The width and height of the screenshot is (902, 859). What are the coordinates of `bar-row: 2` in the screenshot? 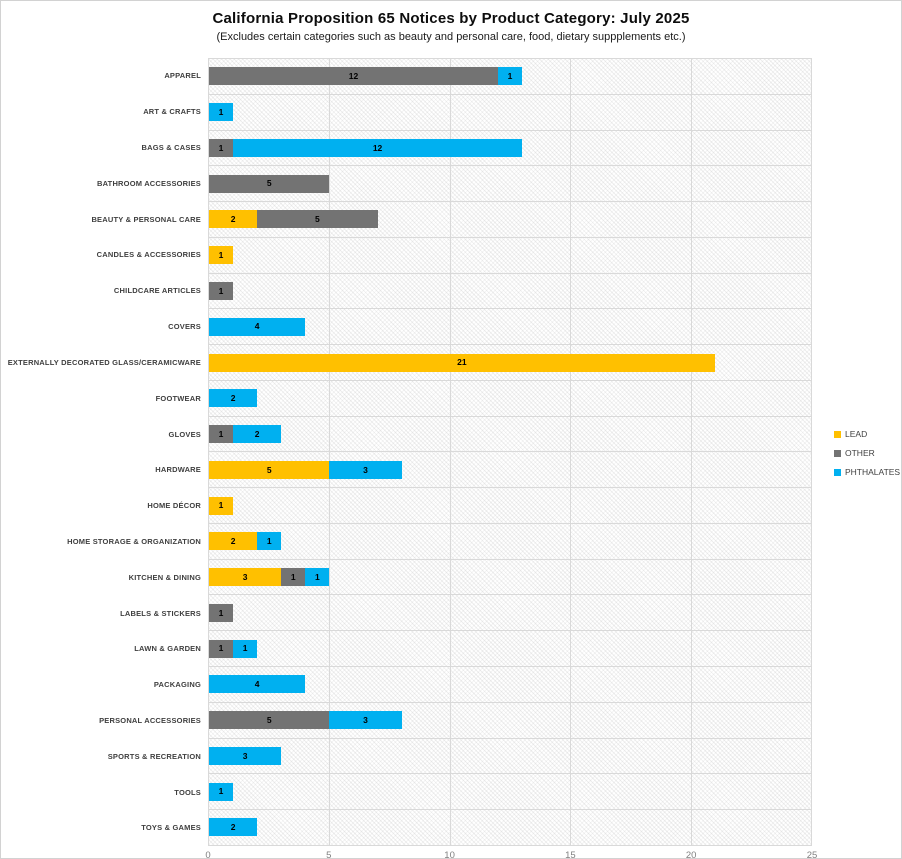 It's located at (510, 399).